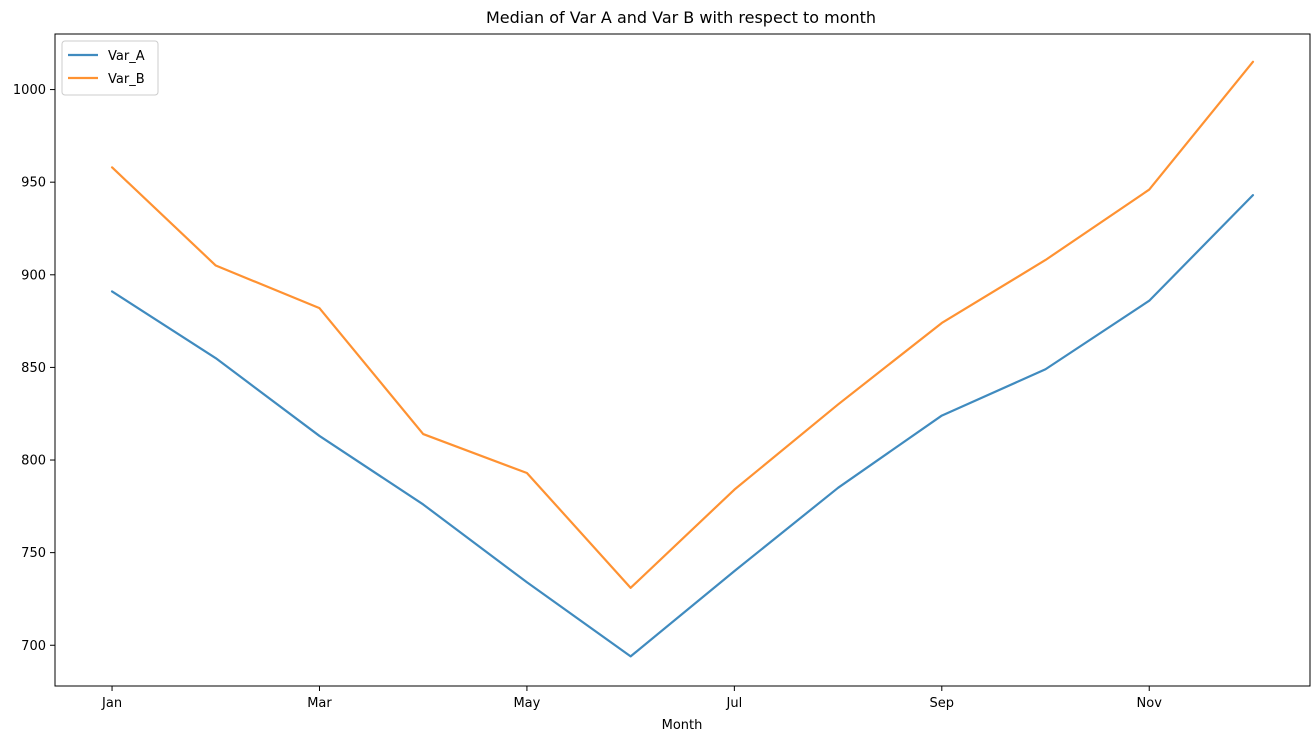  Describe the element at coordinates (111, 703) in the screenshot. I see `x-tick-label: Jan` at that location.